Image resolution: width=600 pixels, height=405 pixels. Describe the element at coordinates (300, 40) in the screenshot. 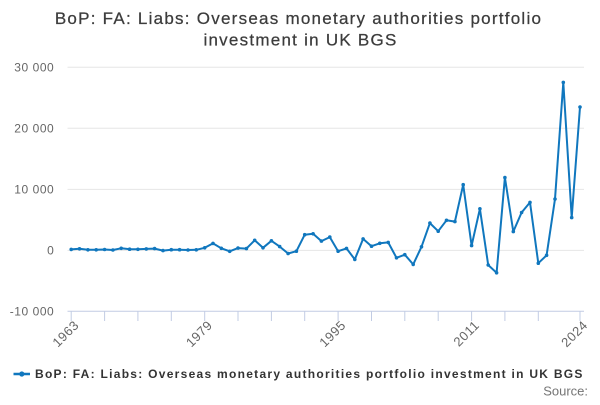

I see `svg-text: investment in UK BGS` at that location.